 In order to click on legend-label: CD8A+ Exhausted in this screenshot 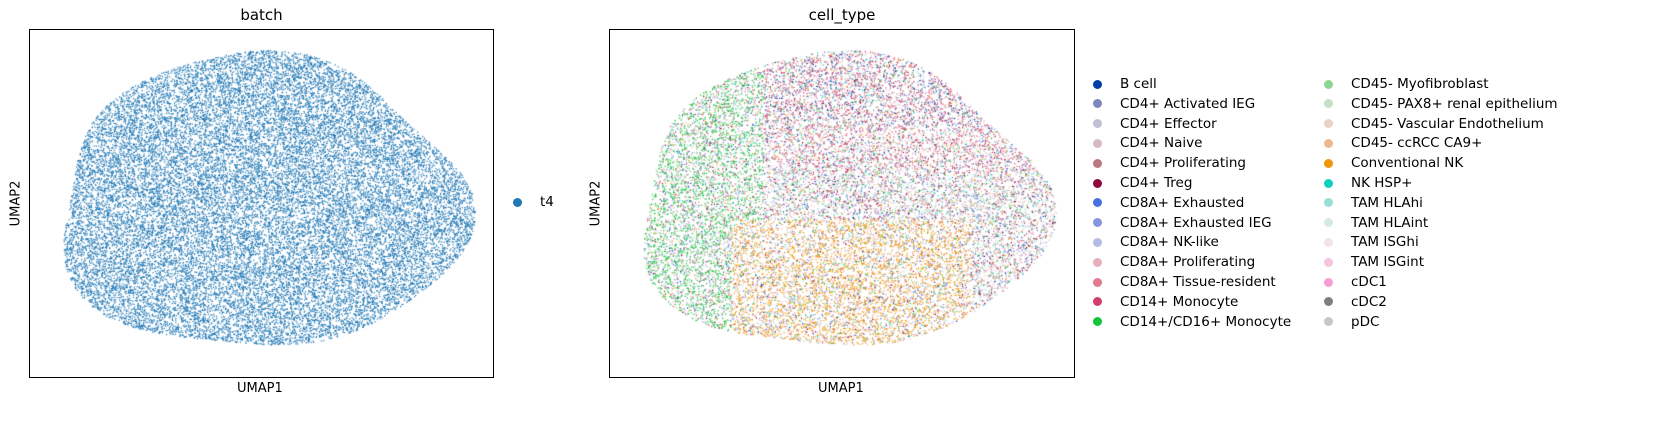, I will do `click(1182, 202)`.